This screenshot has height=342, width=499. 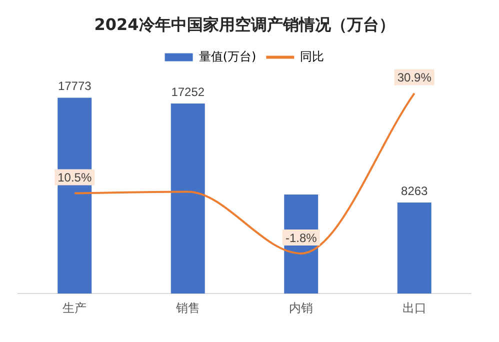 I want to click on data-label: 17773, so click(x=75, y=86).